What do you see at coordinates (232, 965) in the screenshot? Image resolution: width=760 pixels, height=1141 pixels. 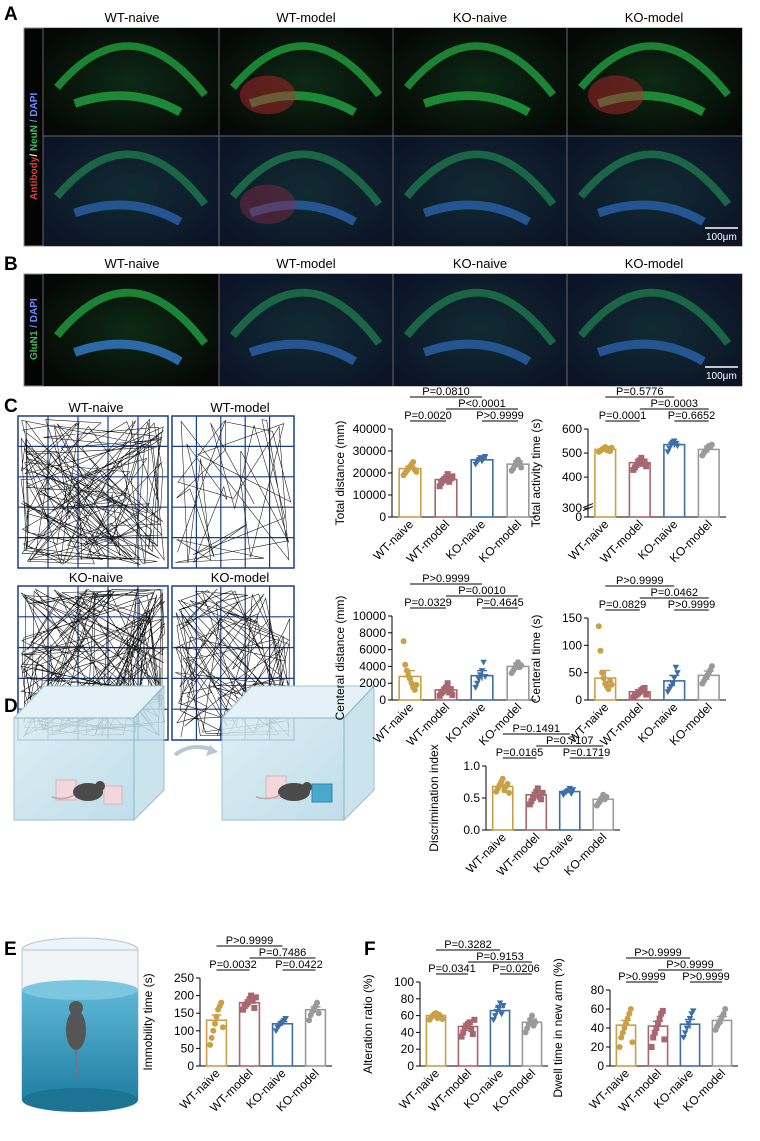 I see `p-value-label: P=0.0032` at bounding box center [232, 965].